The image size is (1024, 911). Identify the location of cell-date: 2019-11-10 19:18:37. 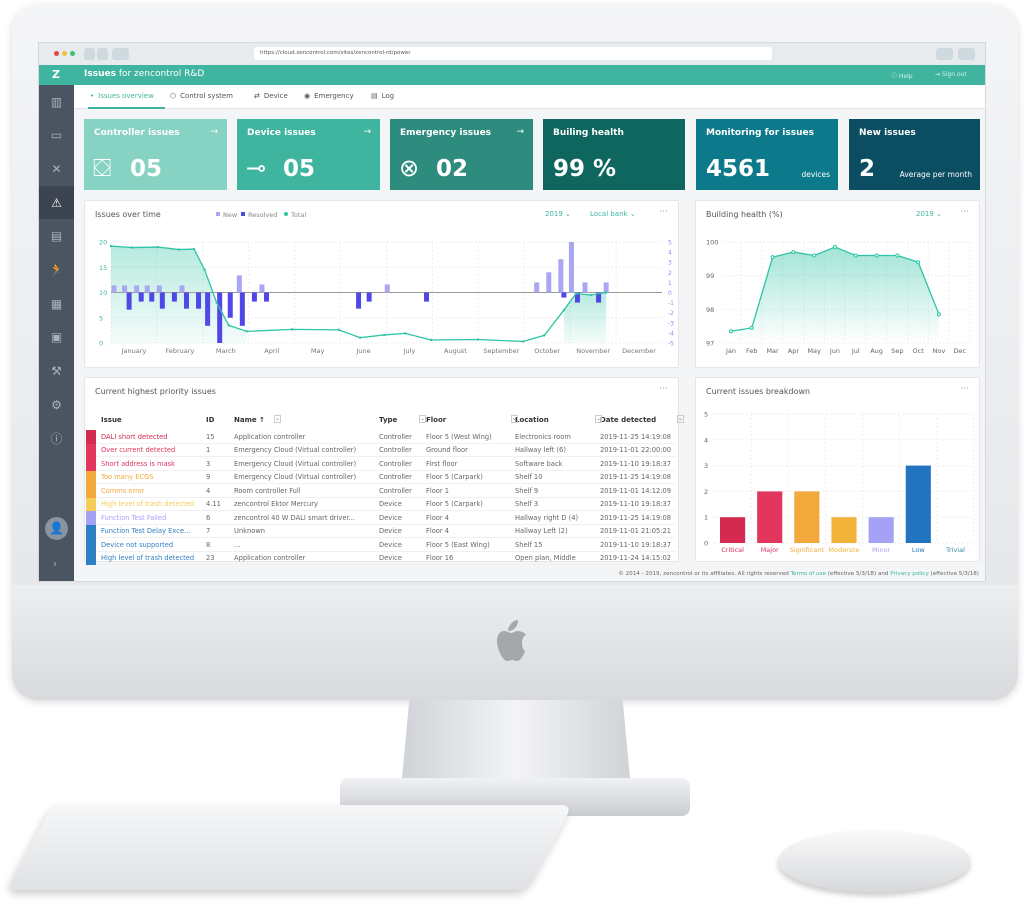
(636, 504).